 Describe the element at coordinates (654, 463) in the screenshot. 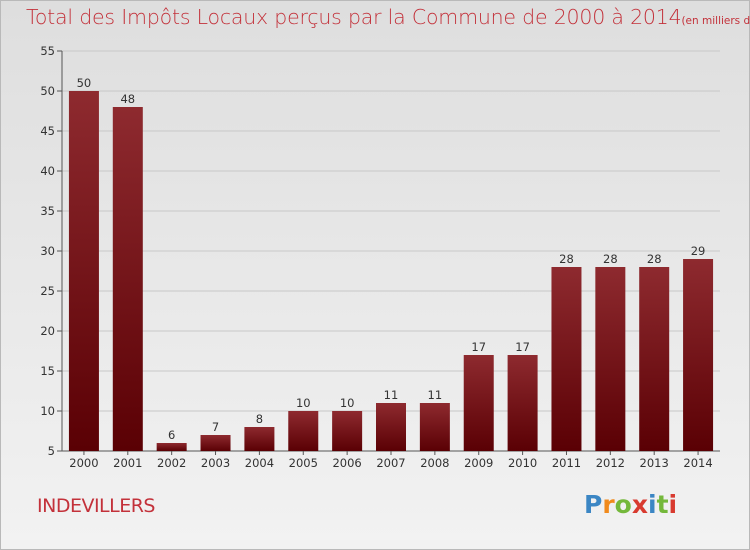

I see `x-tick-label: 2013` at that location.